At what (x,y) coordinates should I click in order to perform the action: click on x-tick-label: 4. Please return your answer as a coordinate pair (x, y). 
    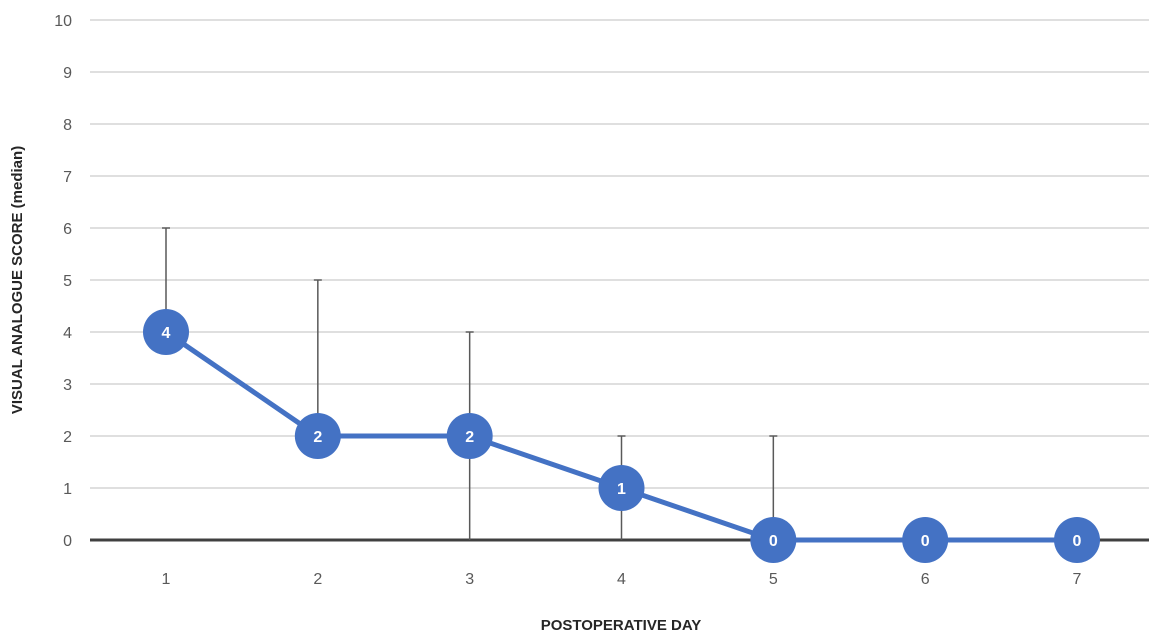
    Looking at the image, I should click on (621, 579).